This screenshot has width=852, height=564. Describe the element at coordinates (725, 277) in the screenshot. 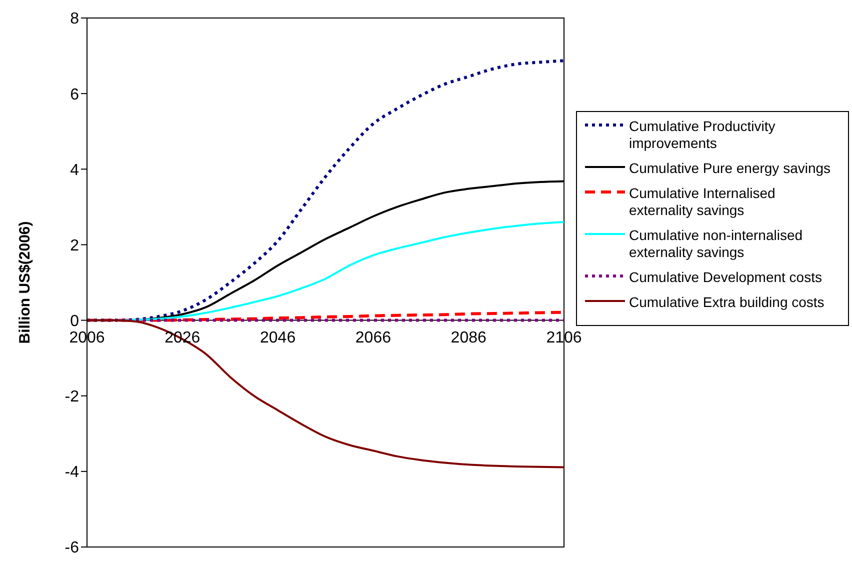

I see `legend-label: Cumulative Development costs` at that location.